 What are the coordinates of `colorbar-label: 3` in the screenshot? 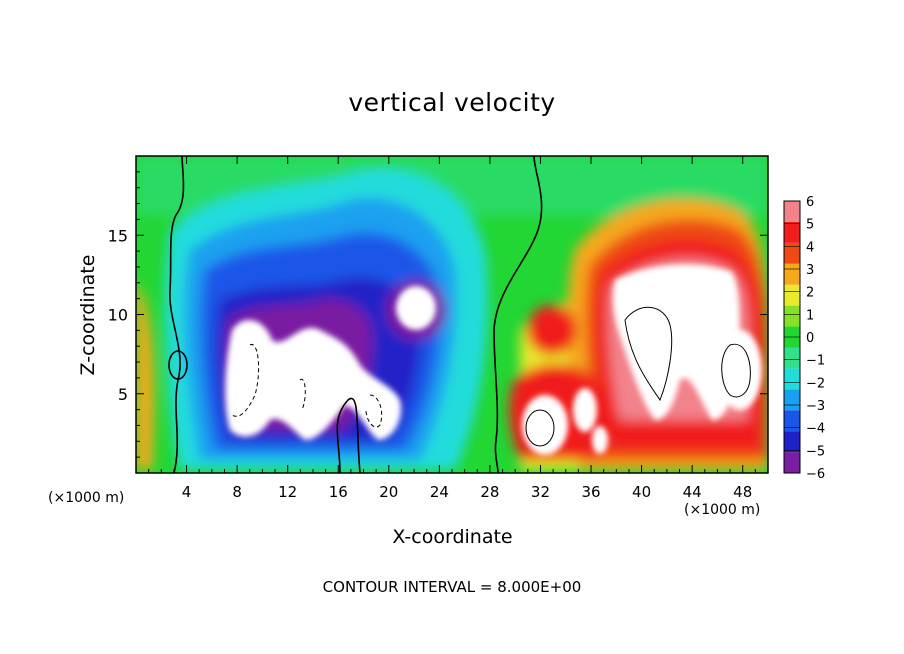 It's located at (810, 270).